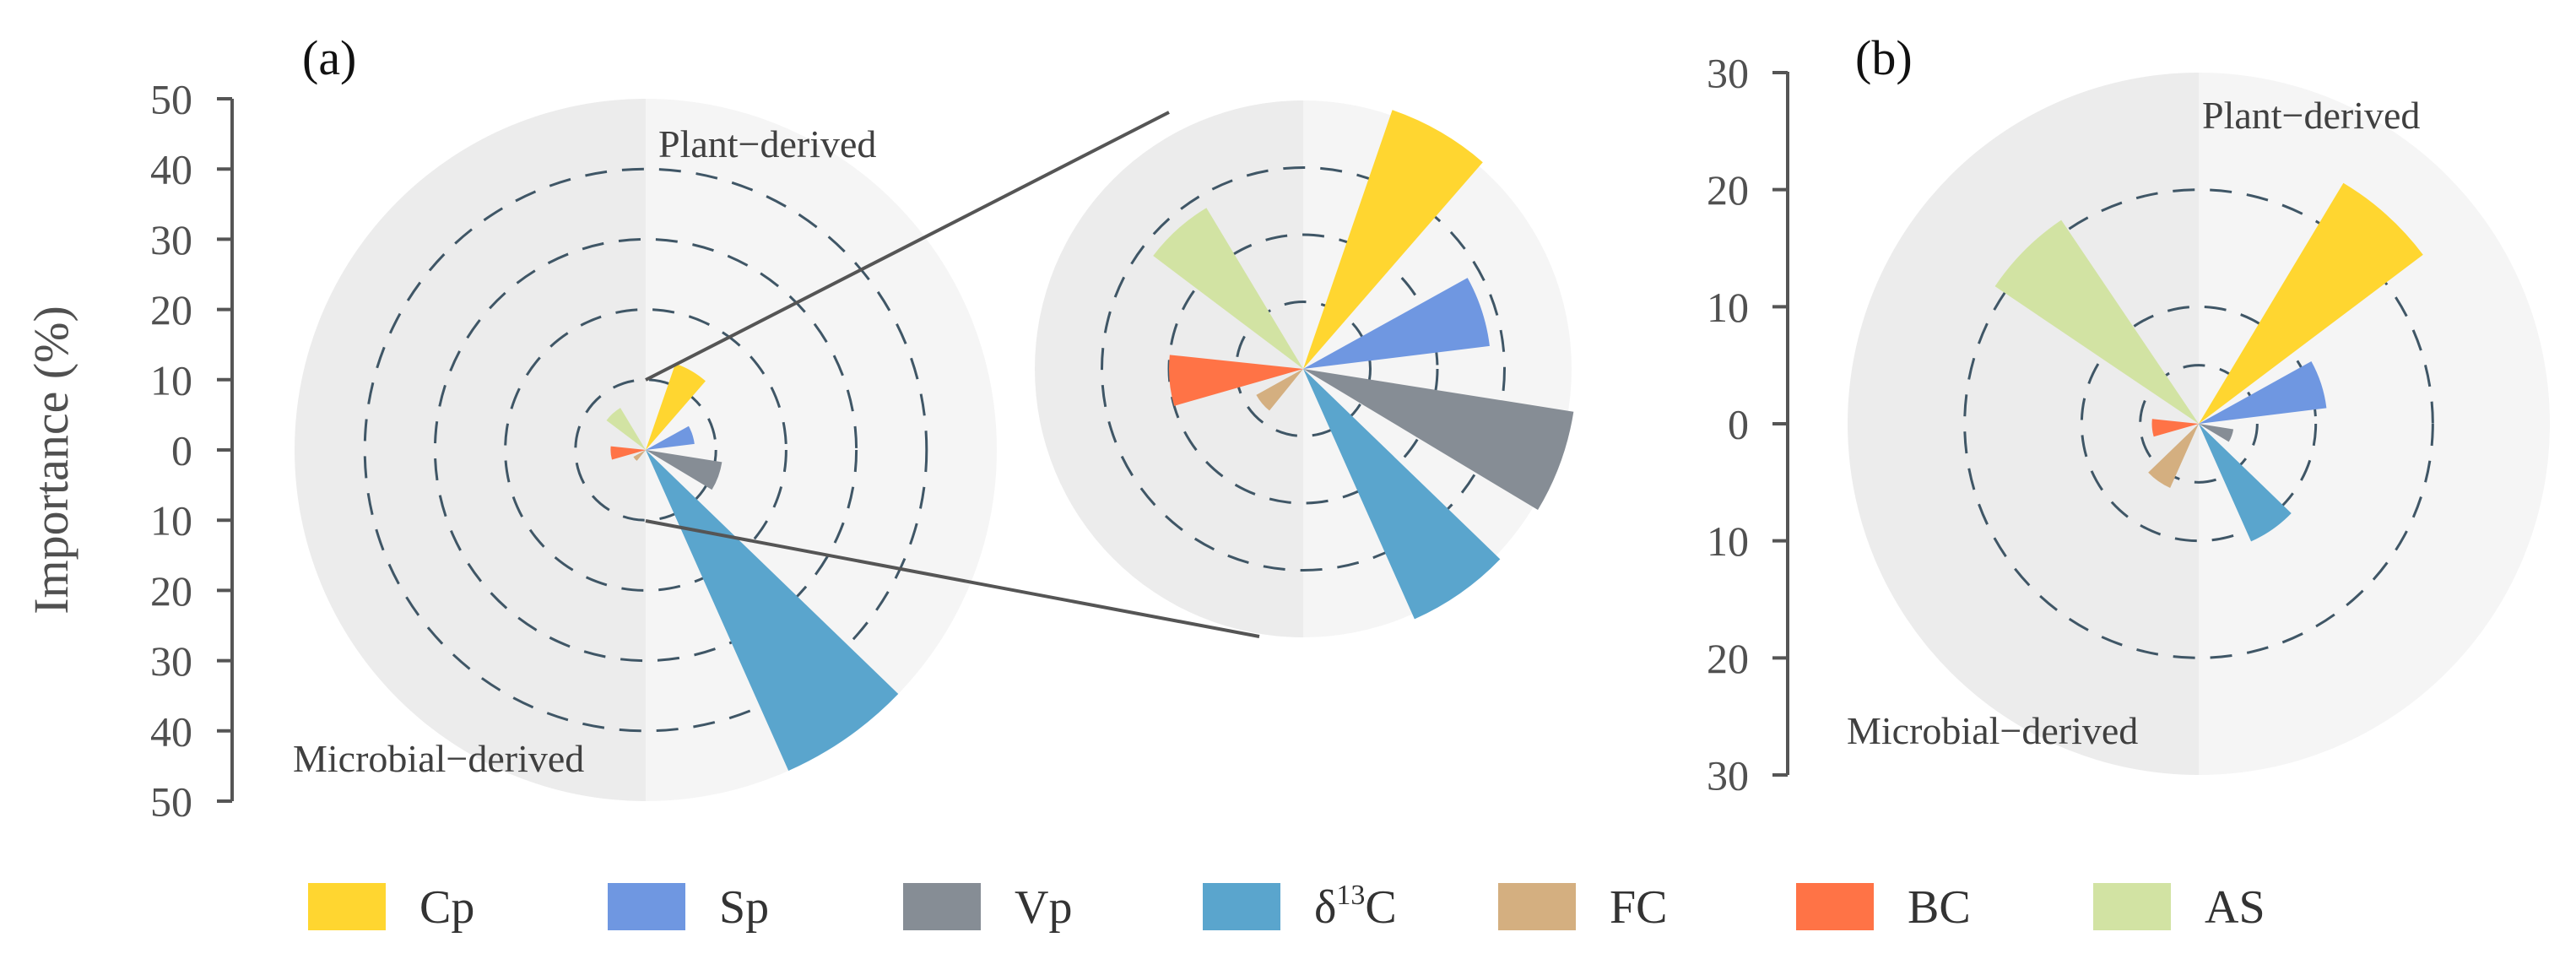  I want to click on panel-b-y-ticks: 30 20 10 0 10 20 30, so click(1747, 424).